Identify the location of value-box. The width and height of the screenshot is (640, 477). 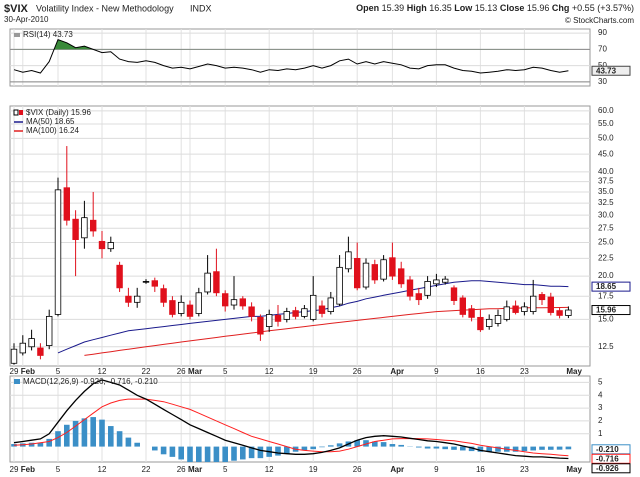
(611, 310).